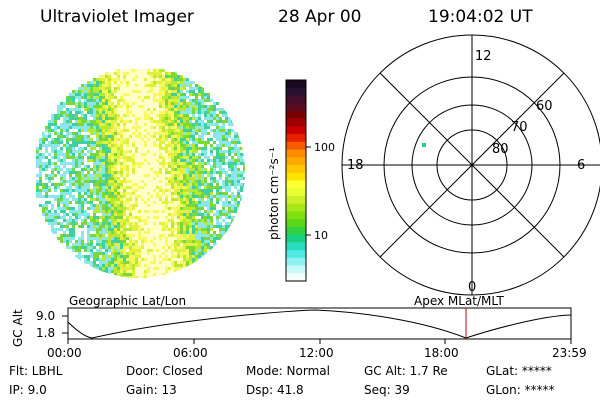  What do you see at coordinates (36, 371) in the screenshot?
I see `info-flt: Flt: LBHL` at bounding box center [36, 371].